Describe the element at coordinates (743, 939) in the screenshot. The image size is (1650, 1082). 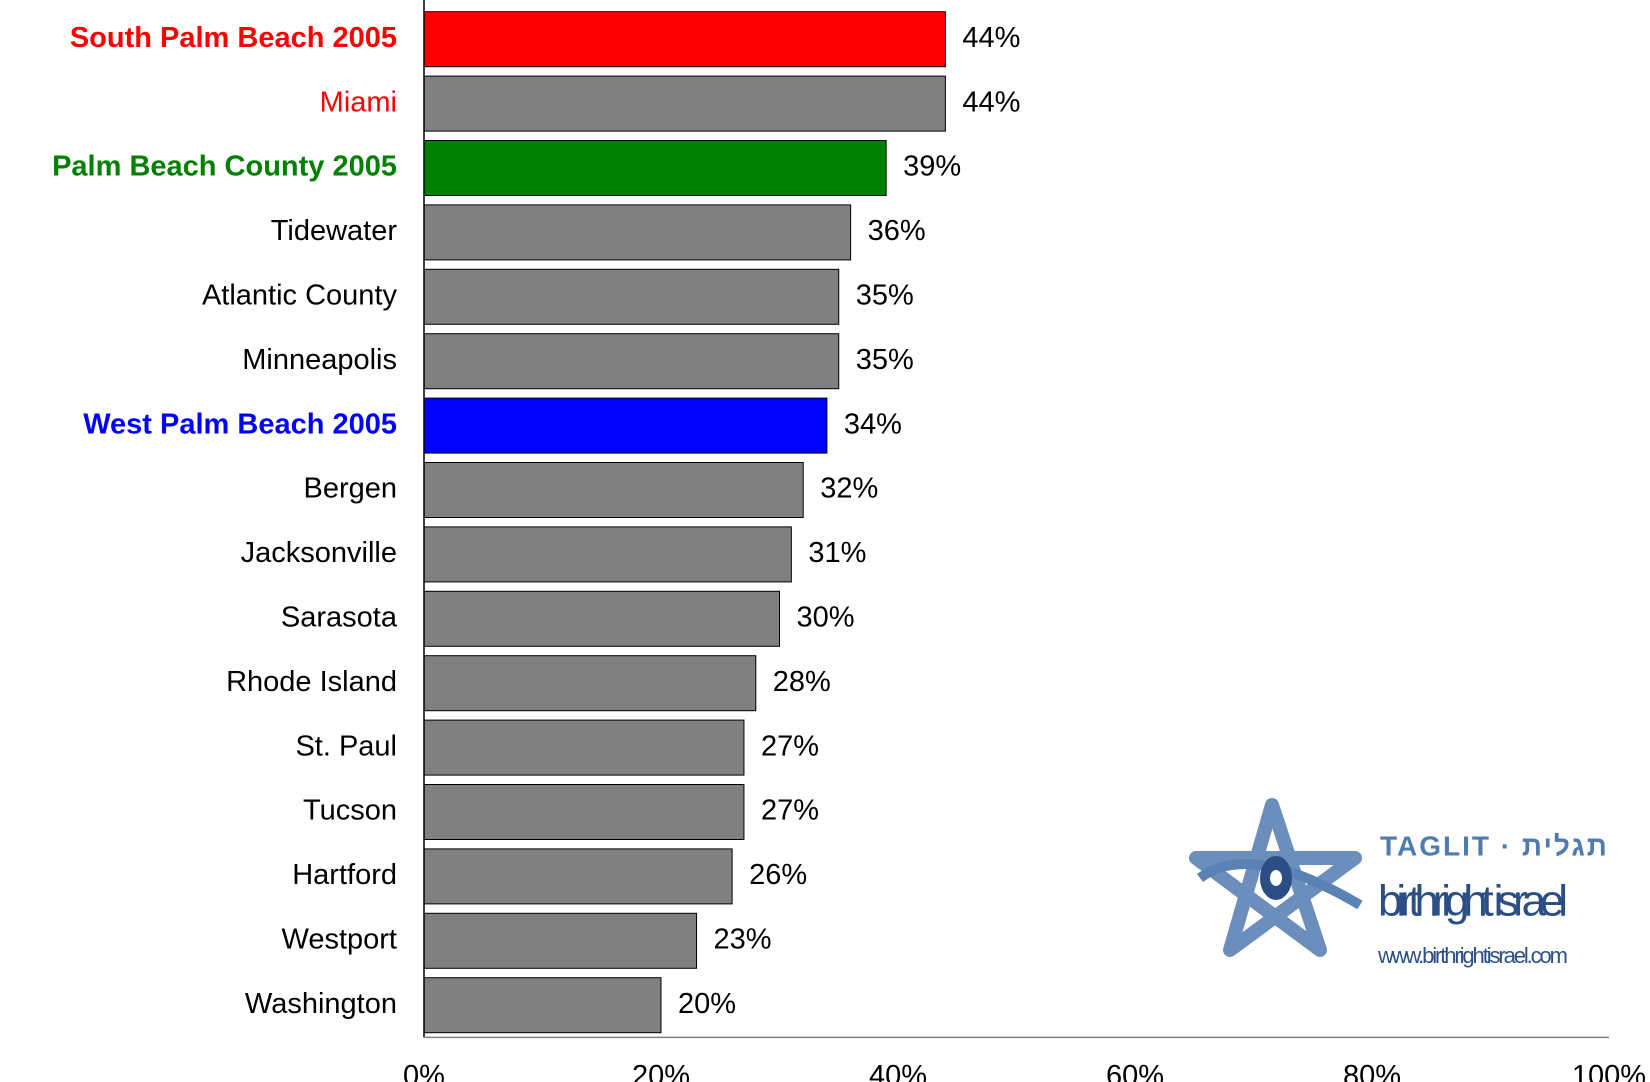
I see `value-label: 23%` at that location.